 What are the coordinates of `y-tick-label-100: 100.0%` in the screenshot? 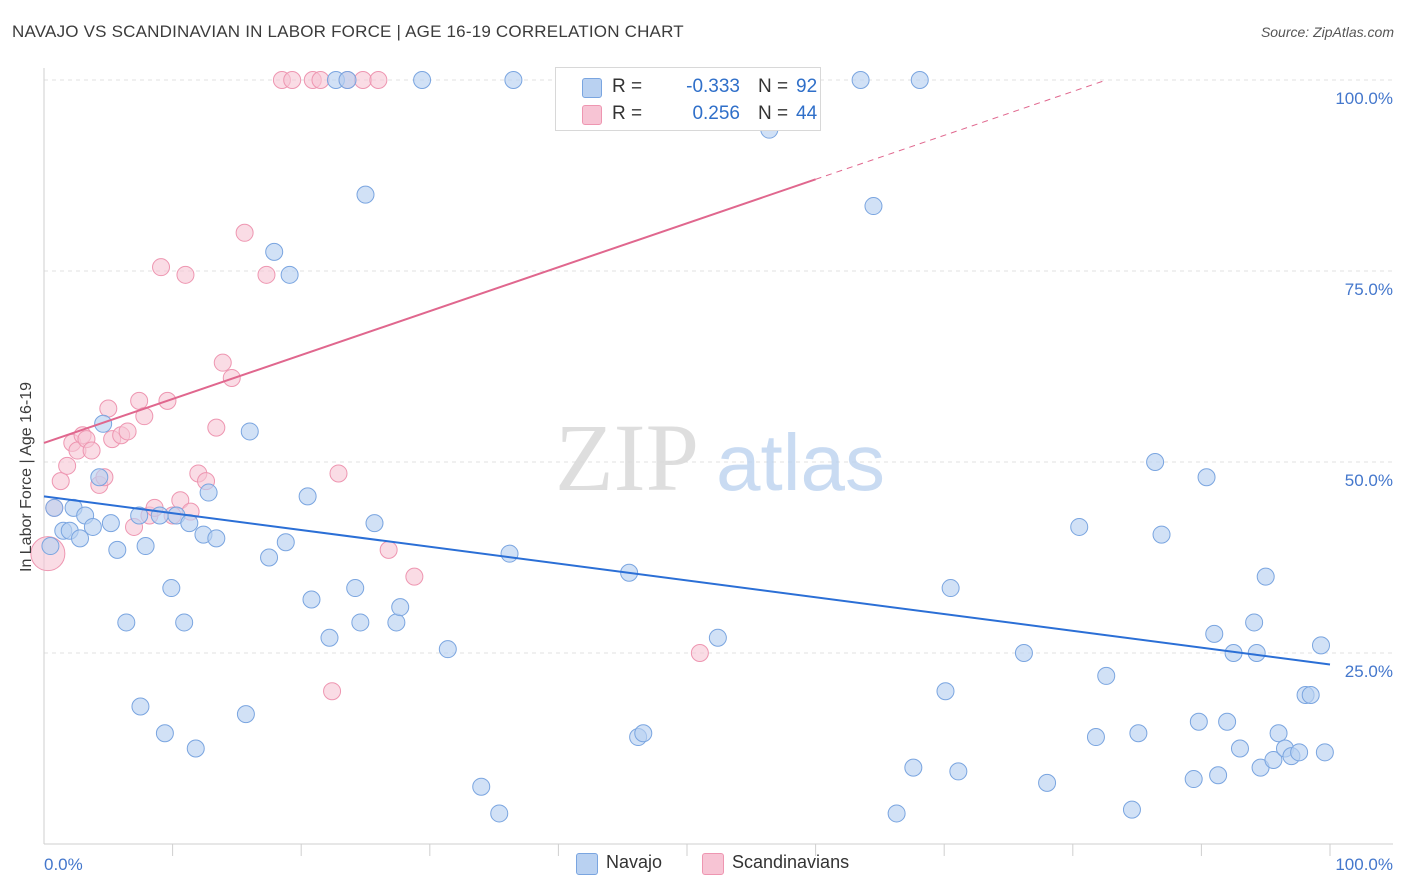 It's located at (1364, 98).